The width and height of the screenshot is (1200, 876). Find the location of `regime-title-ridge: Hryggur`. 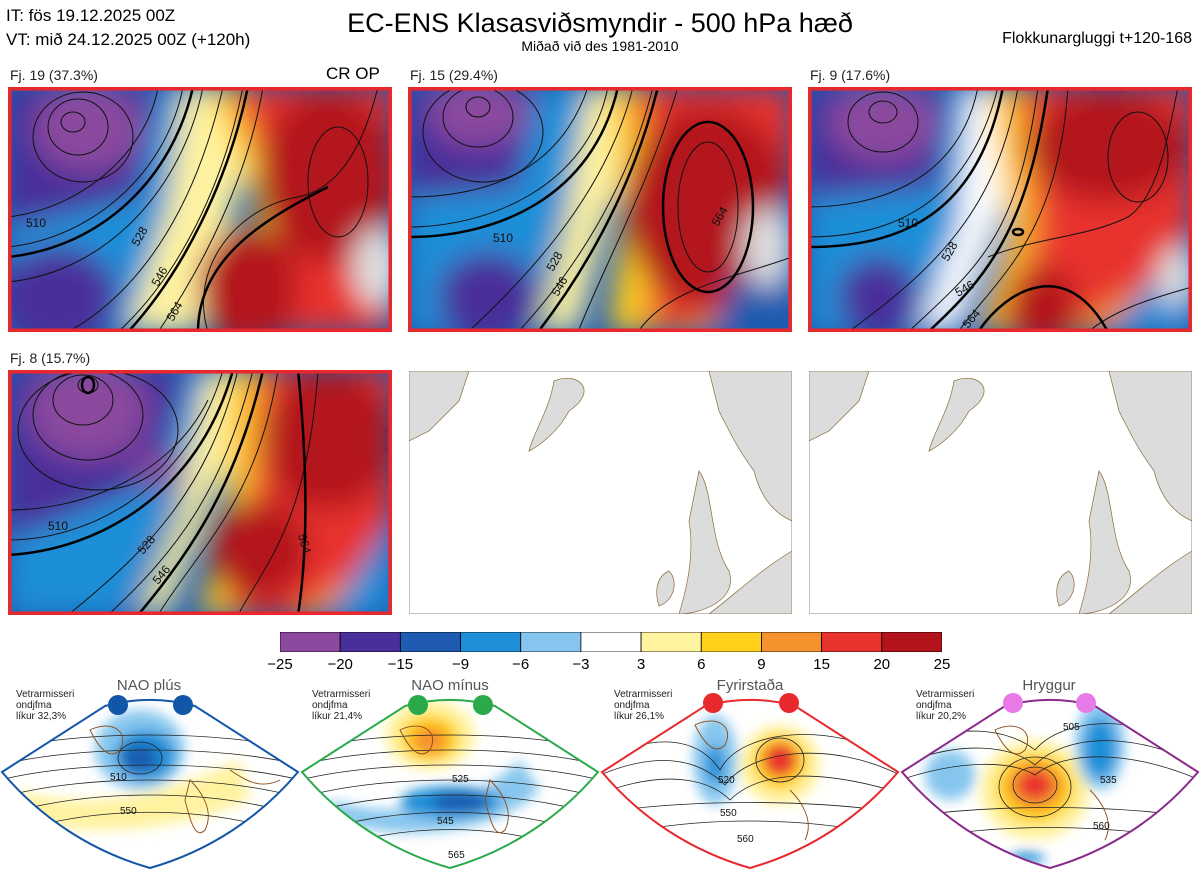

regime-title-ridge: Hryggur is located at coordinates (1049, 685).